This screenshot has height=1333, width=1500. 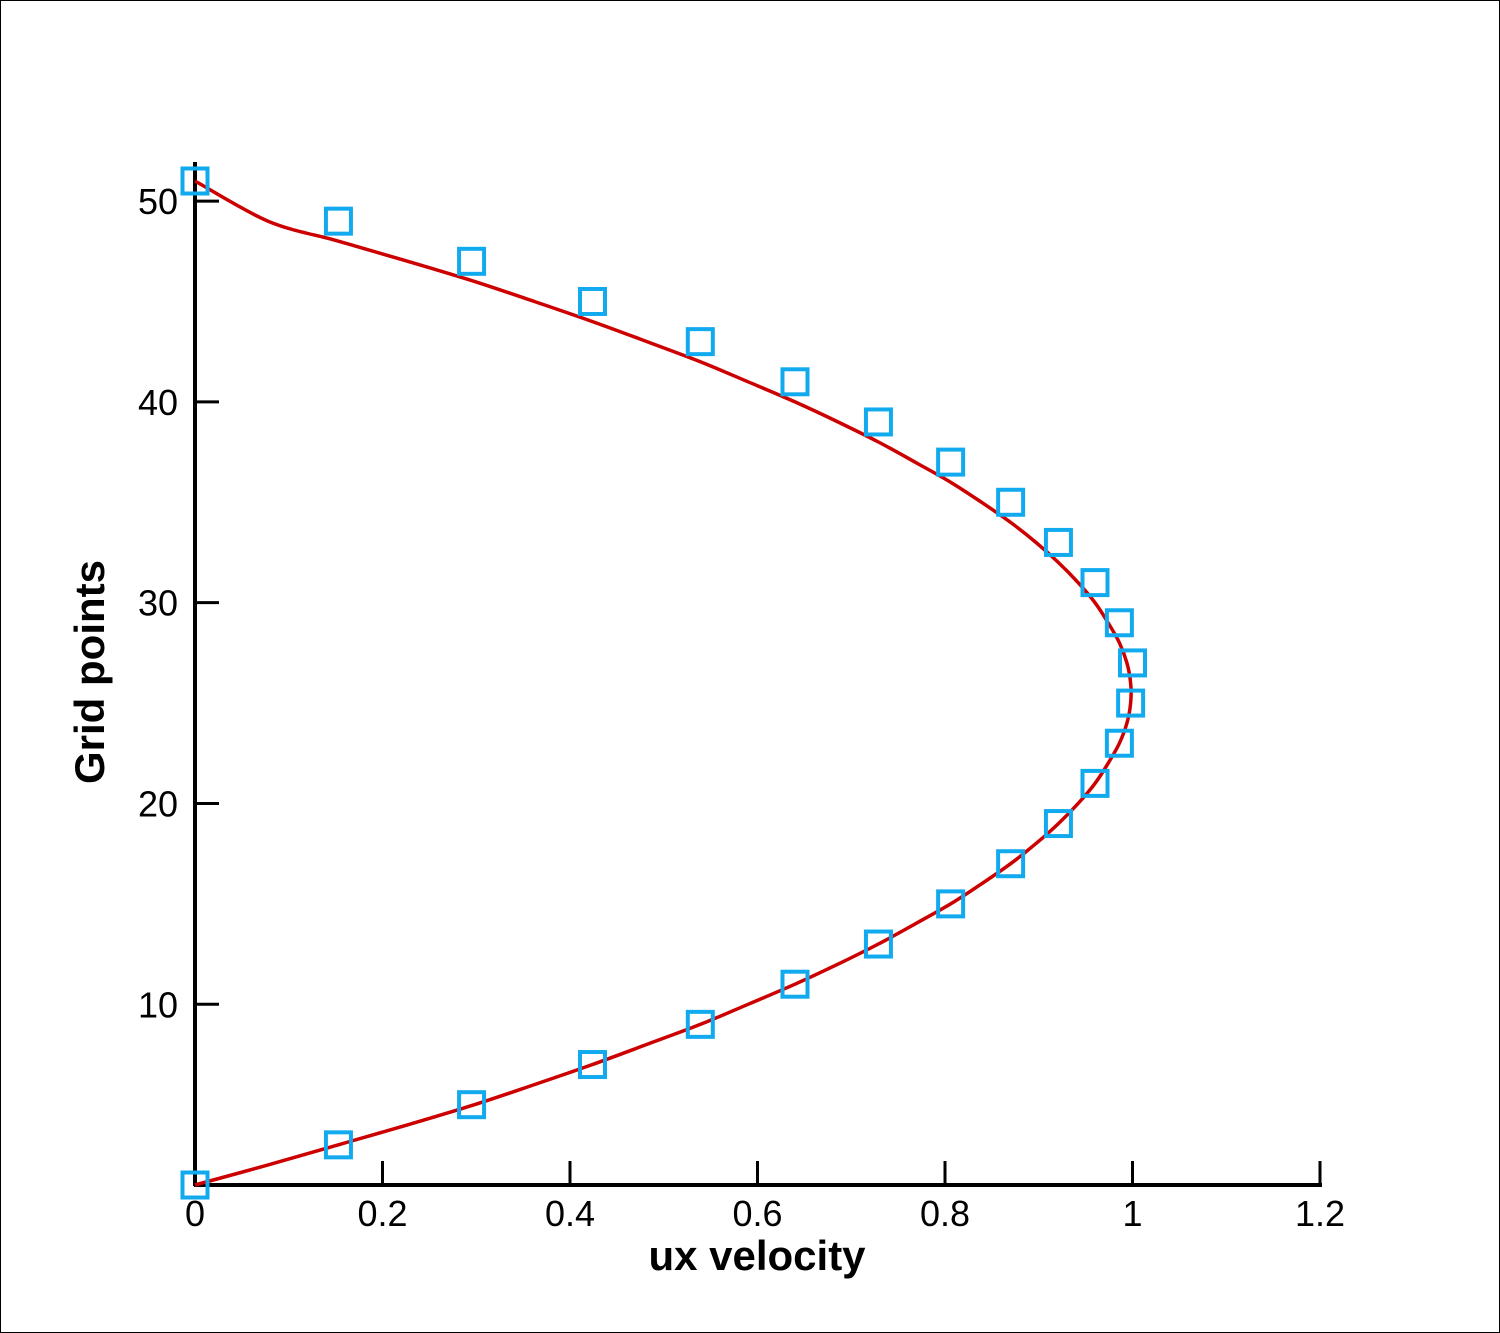 What do you see at coordinates (1320, 1213) in the screenshot?
I see `x-tick-label: 1.2` at bounding box center [1320, 1213].